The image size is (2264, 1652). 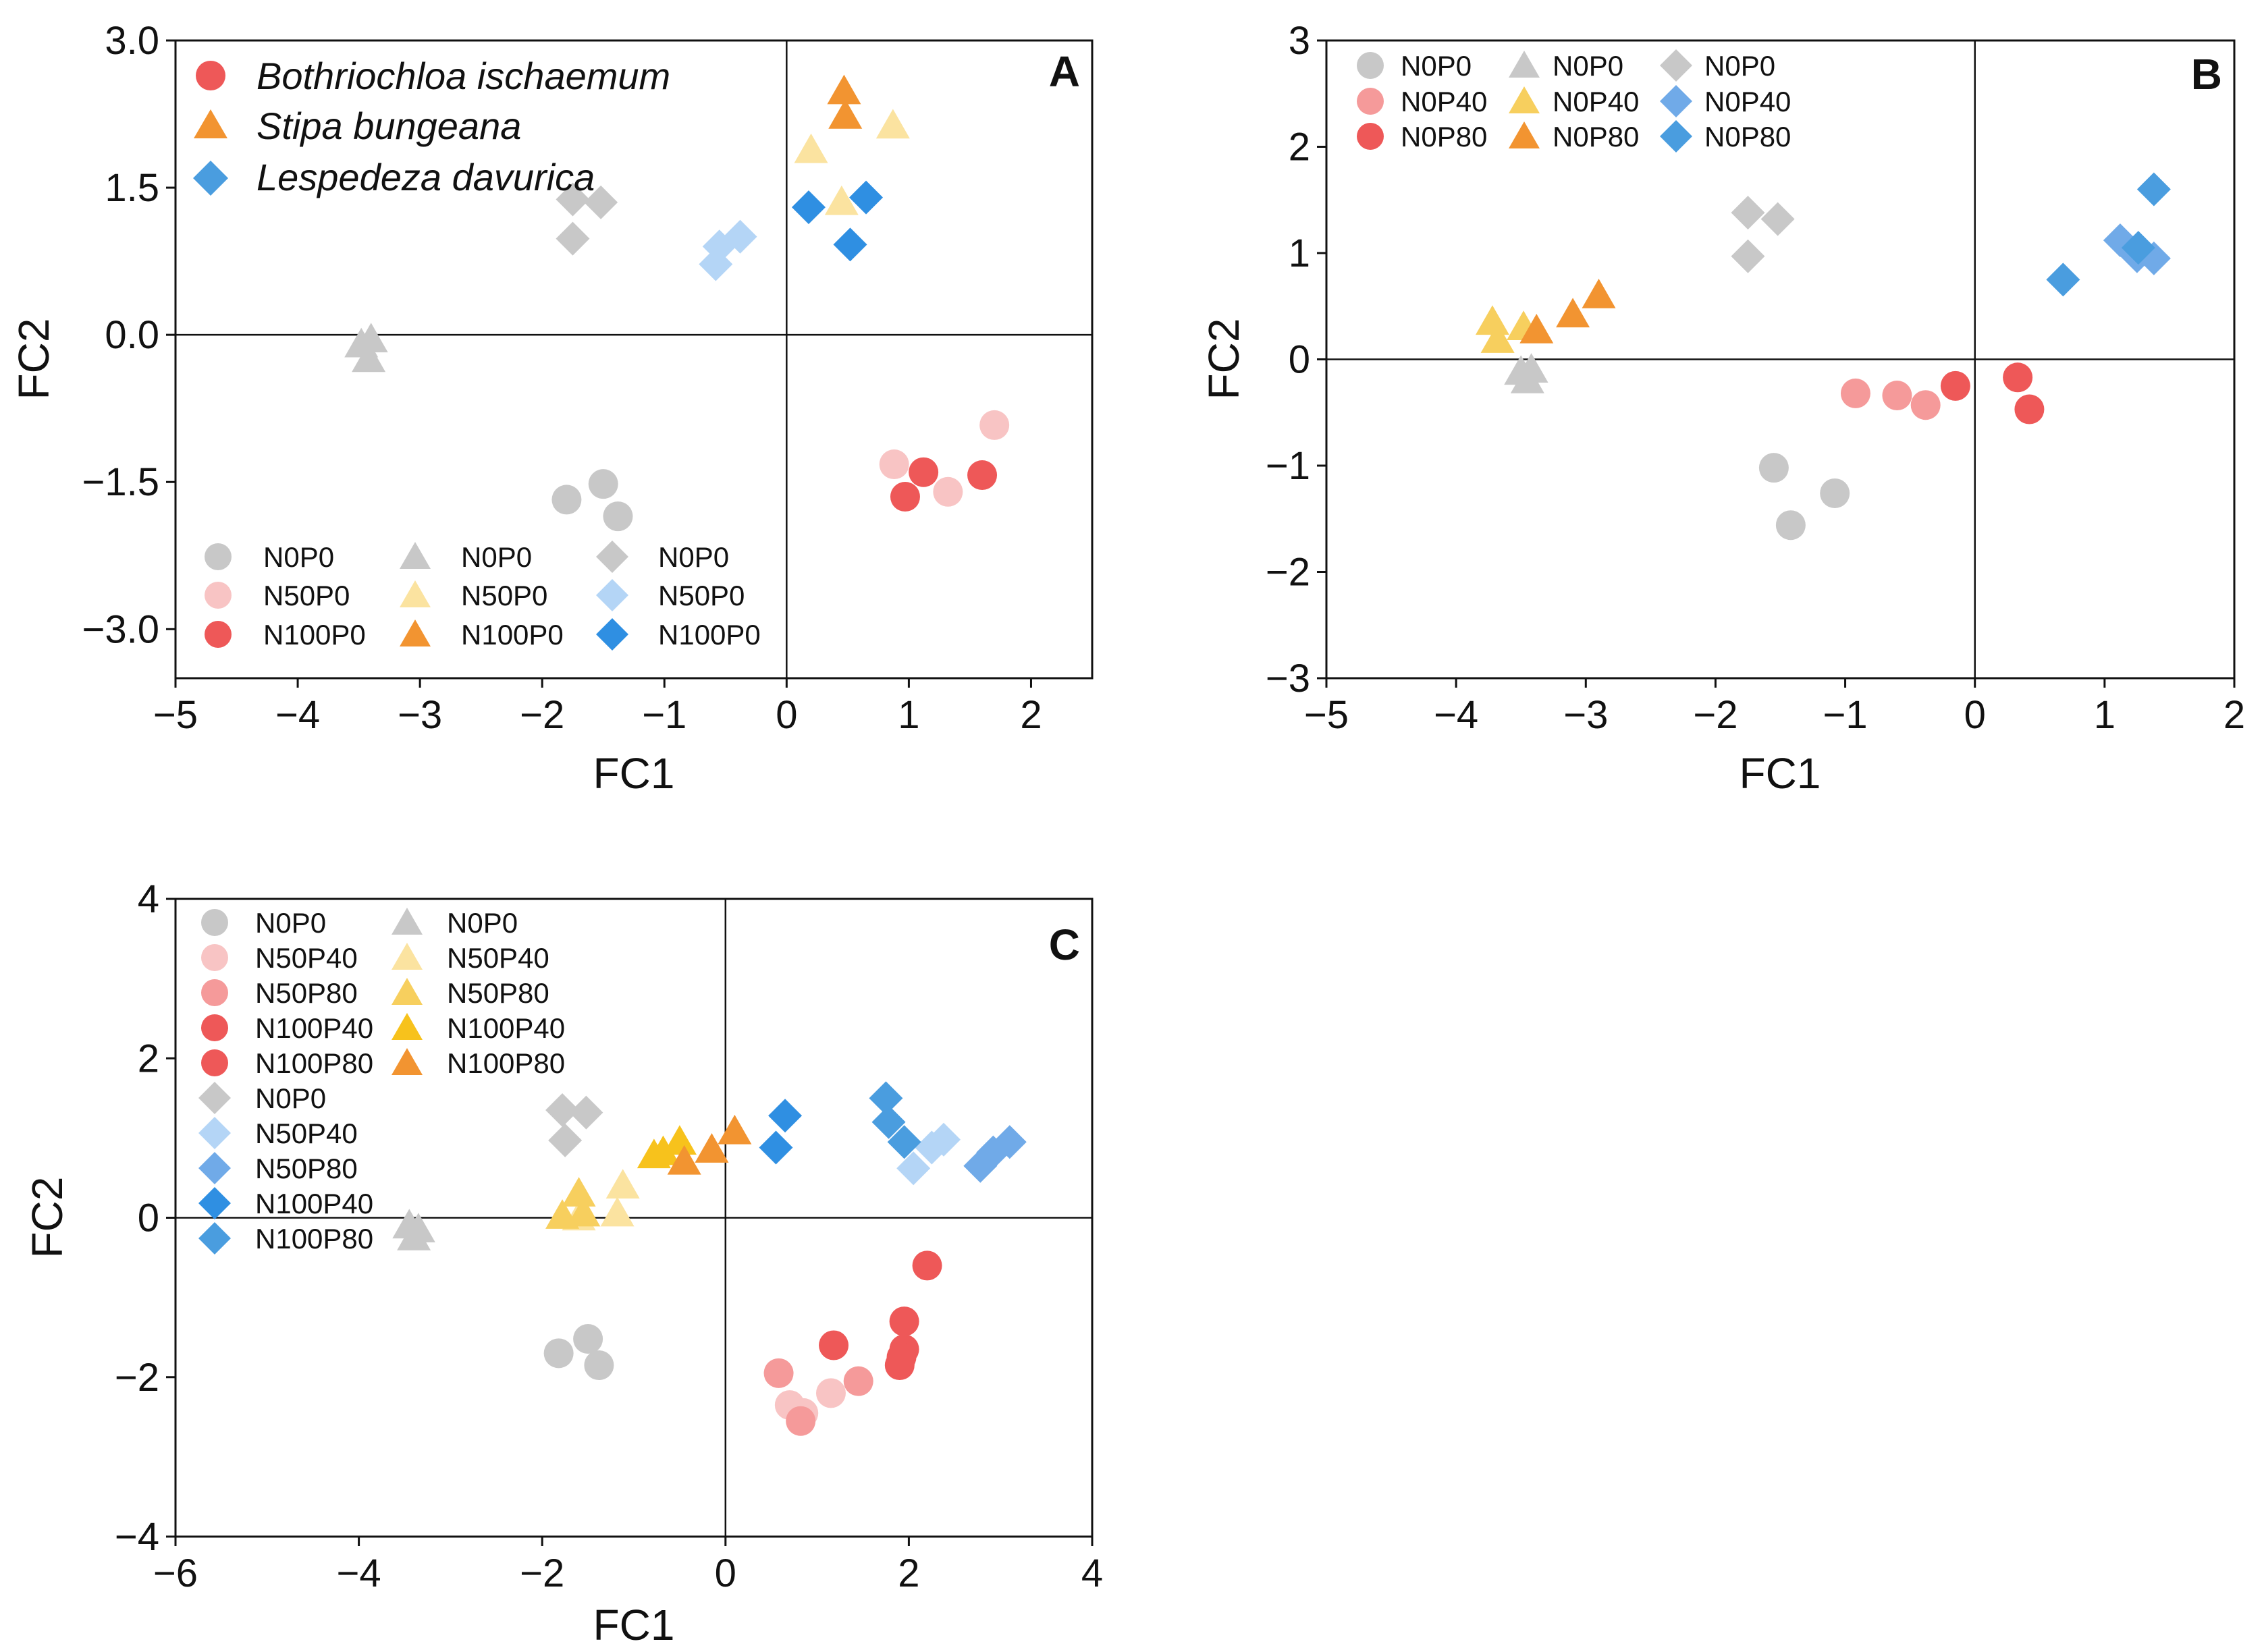 What do you see at coordinates (433, 76) in the screenshot?
I see `species-legend-item: Bothriochloa ischaemum` at bounding box center [433, 76].